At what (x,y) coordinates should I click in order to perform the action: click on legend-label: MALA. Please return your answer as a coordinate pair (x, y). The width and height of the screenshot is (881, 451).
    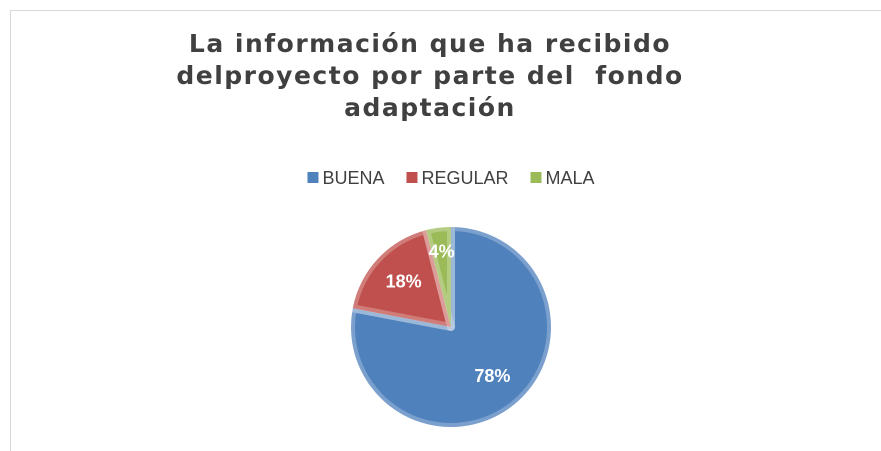
    Looking at the image, I should click on (570, 178).